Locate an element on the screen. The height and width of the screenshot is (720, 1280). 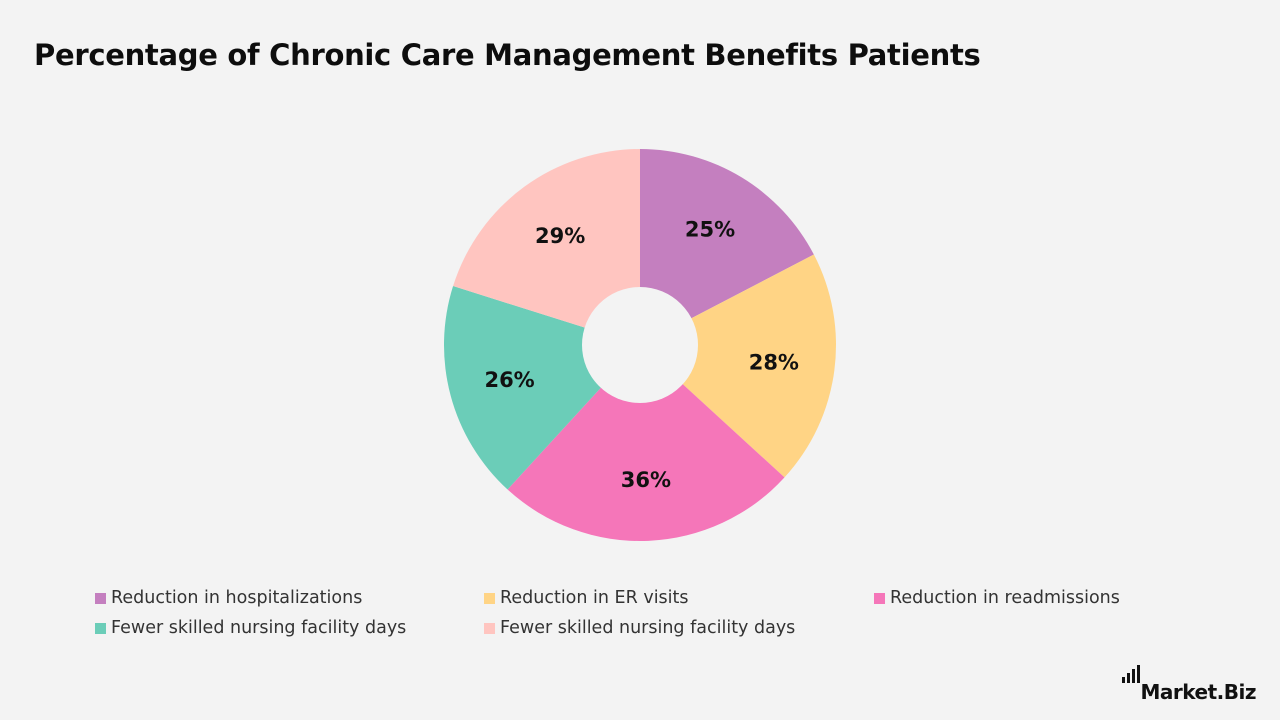
slice-value-label: 36% is located at coordinates (646, 480).